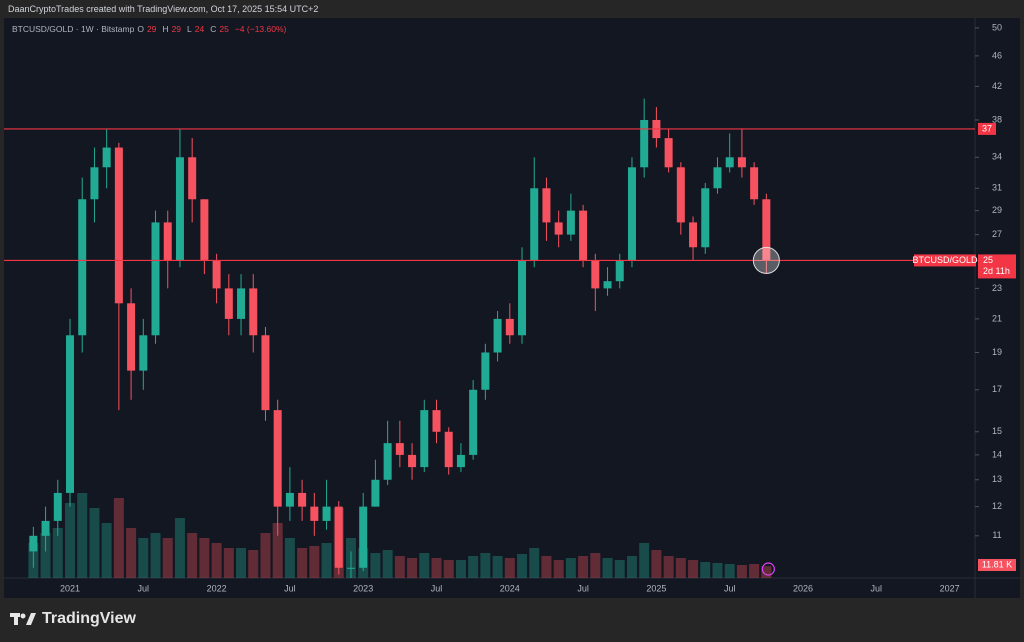  Describe the element at coordinates (656, 588) in the screenshot. I see `x-tick-label: 2025` at that location.